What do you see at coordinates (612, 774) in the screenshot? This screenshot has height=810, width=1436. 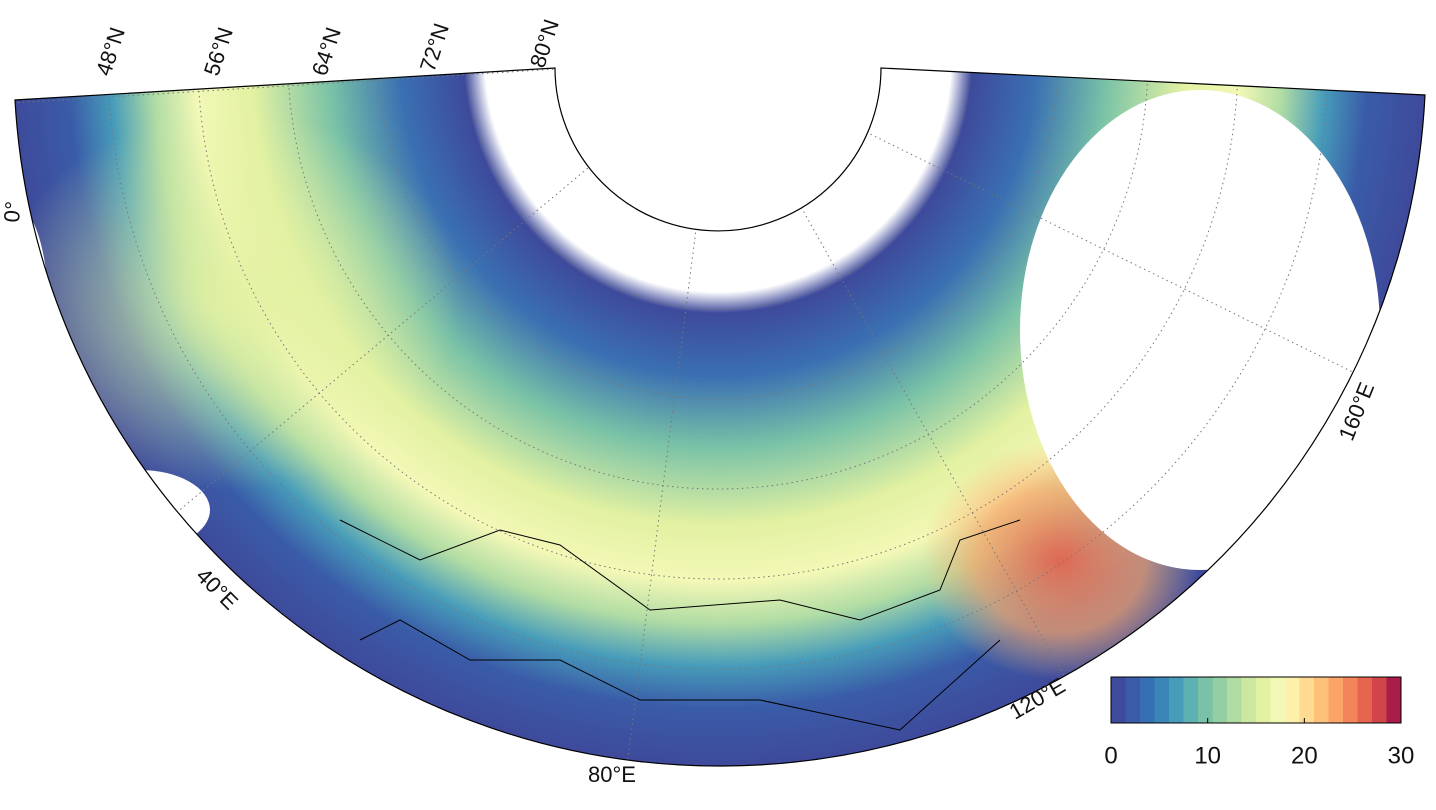 I see `longitude-label: 80°E` at bounding box center [612, 774].